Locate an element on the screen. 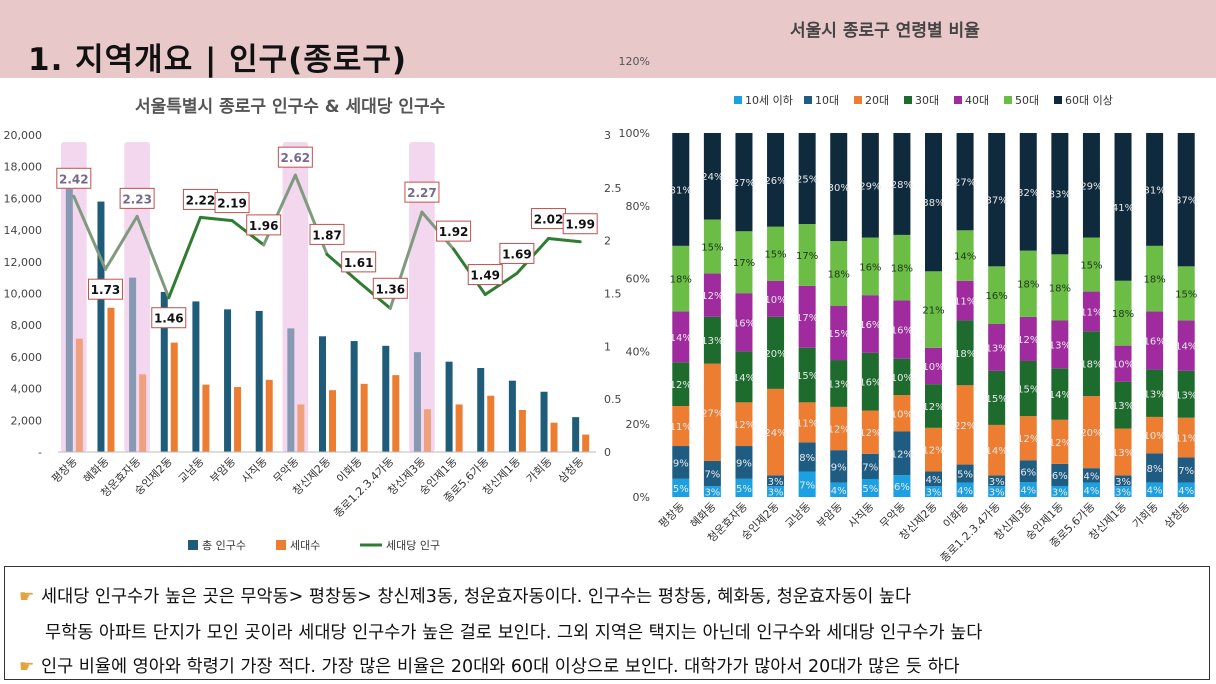 The width and height of the screenshot is (1216, 684). stacked-bar-data-label: 17% is located at coordinates (744, 263).